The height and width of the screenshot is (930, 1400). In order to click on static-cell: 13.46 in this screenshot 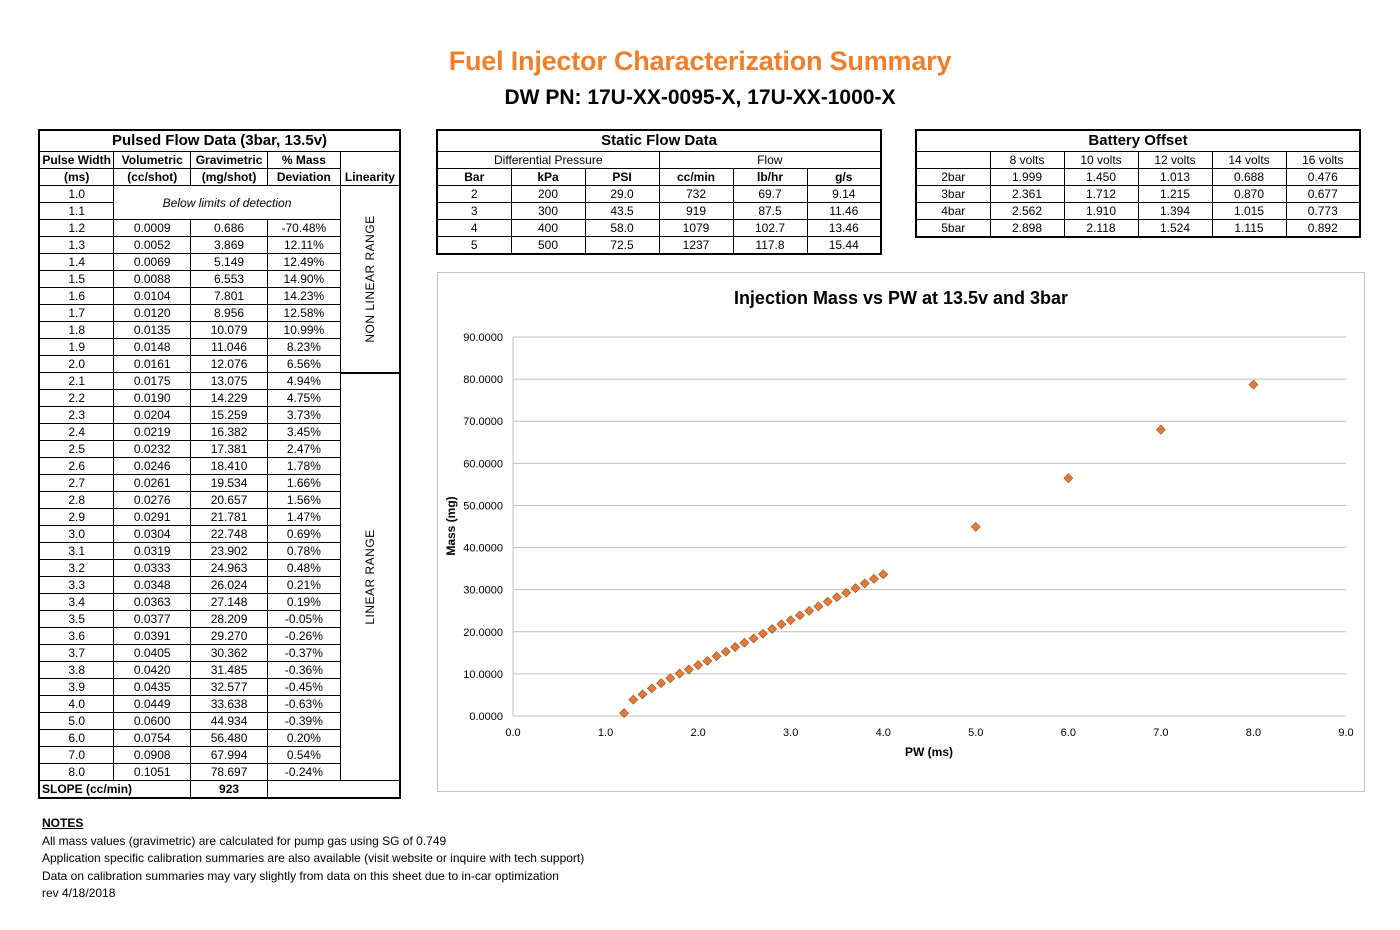, I will do `click(844, 228)`.